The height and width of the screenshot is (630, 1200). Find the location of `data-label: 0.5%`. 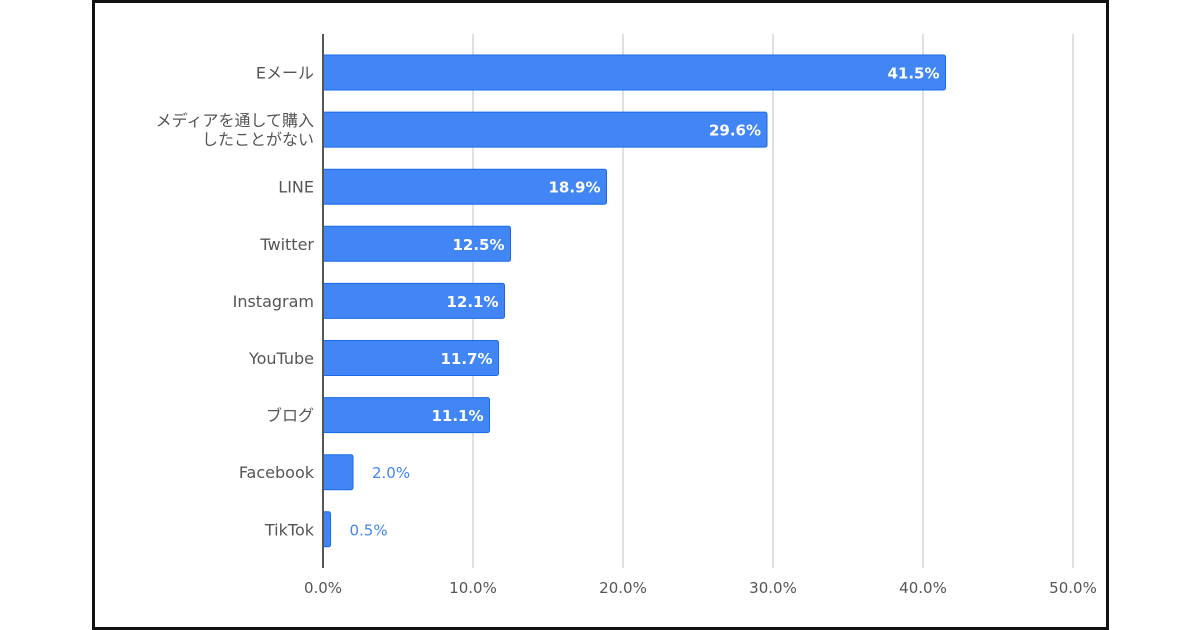

data-label: 0.5% is located at coordinates (369, 530).